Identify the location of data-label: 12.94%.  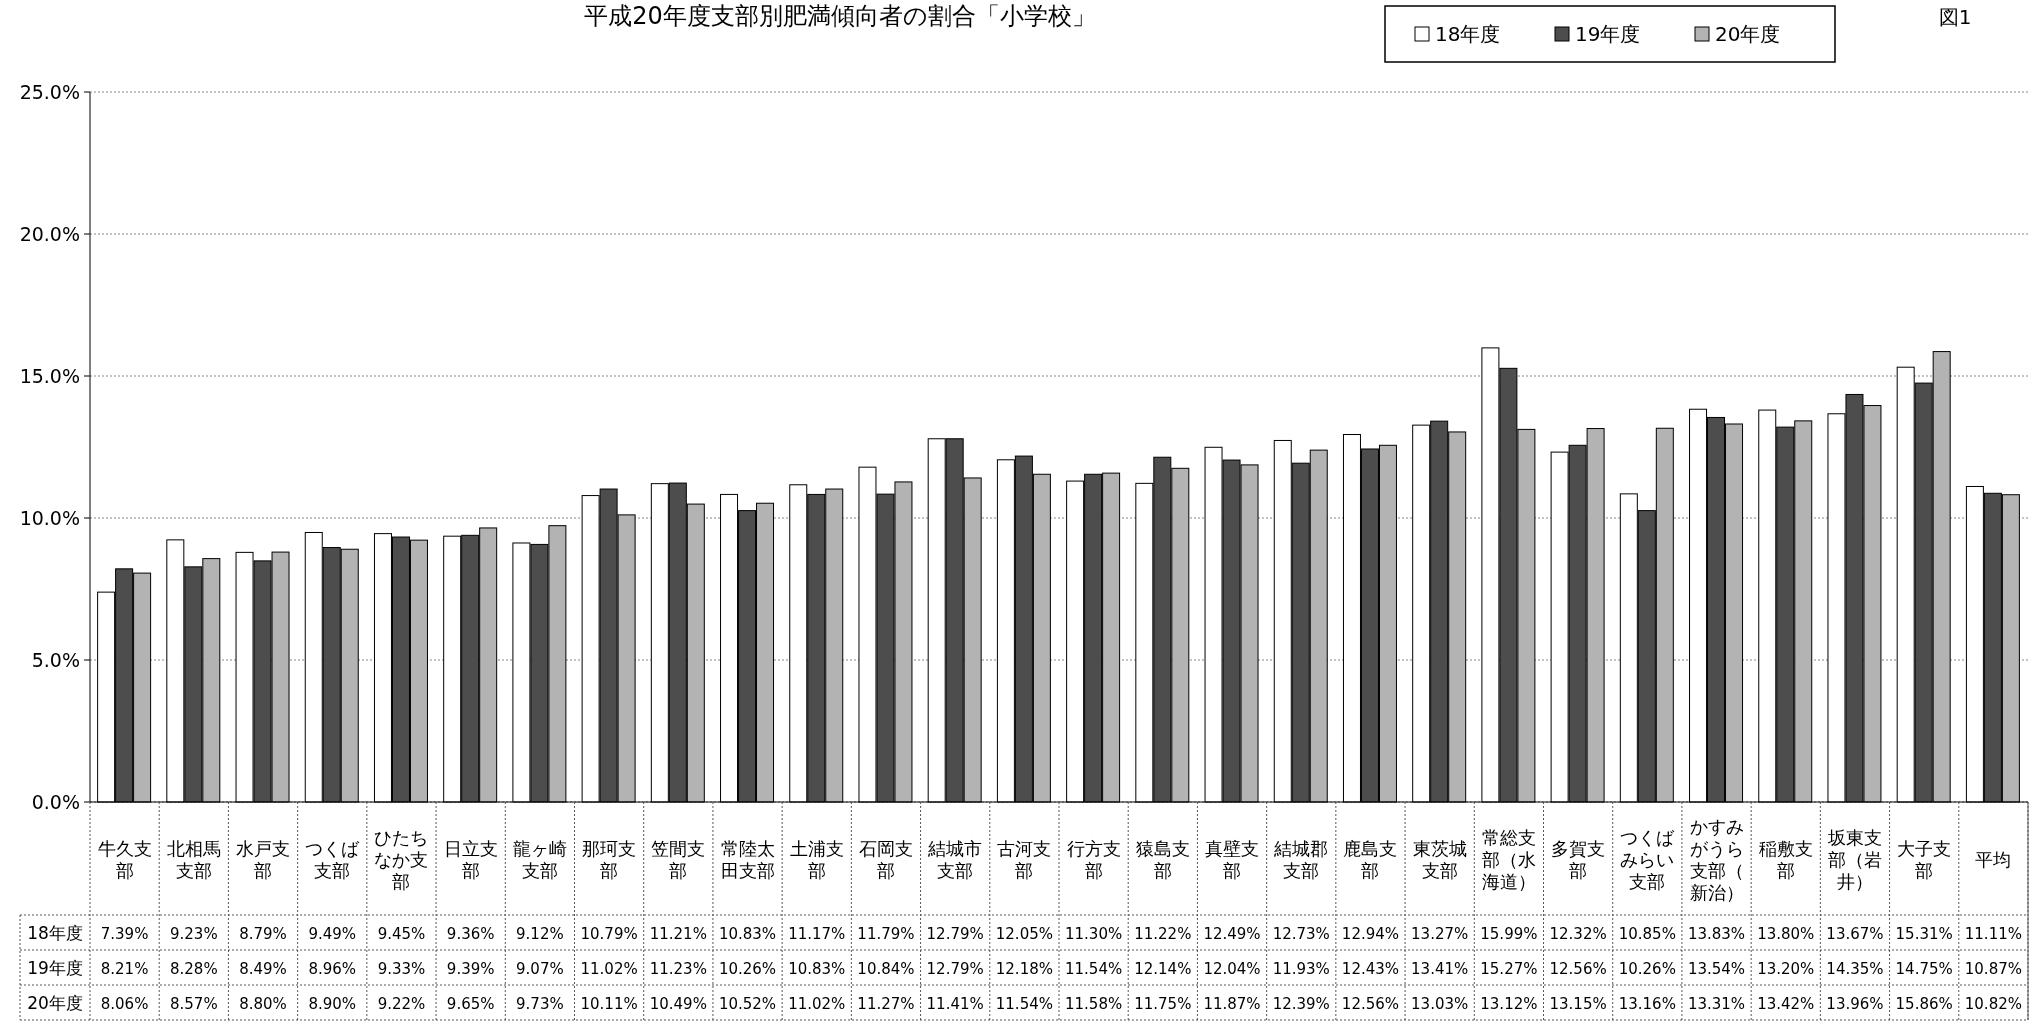
(1370, 933).